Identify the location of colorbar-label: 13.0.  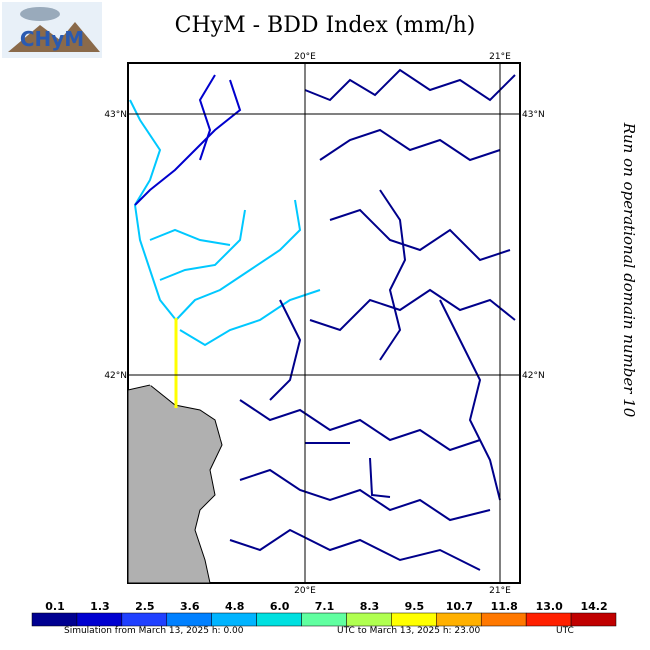
(549, 606).